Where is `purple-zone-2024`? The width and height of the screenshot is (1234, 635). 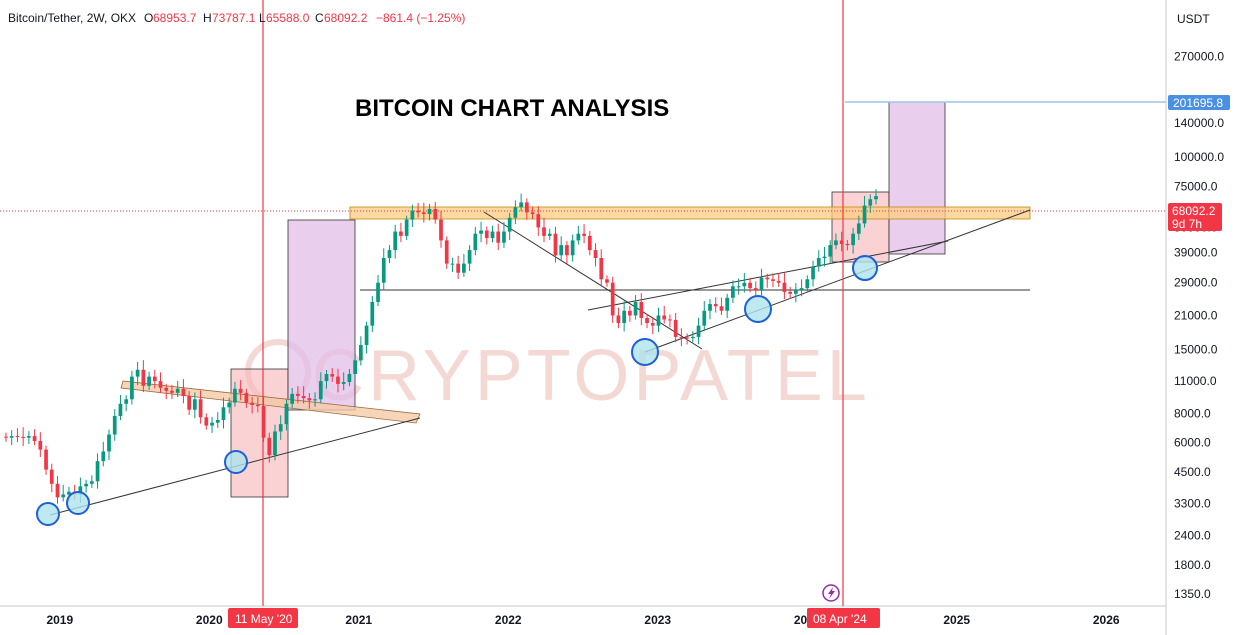
purple-zone-2024 is located at coordinates (917, 178).